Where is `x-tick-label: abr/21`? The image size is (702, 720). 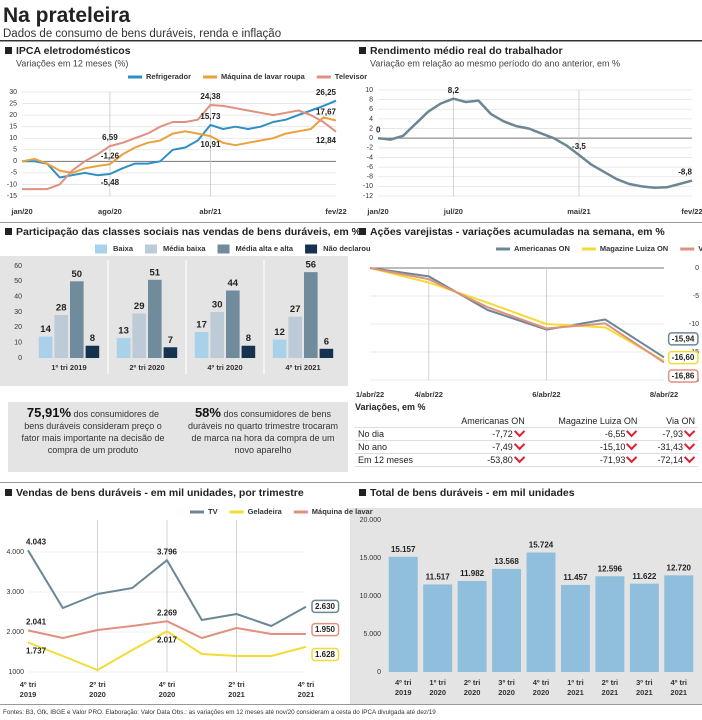
x-tick-label: abr/21 is located at coordinates (210, 211).